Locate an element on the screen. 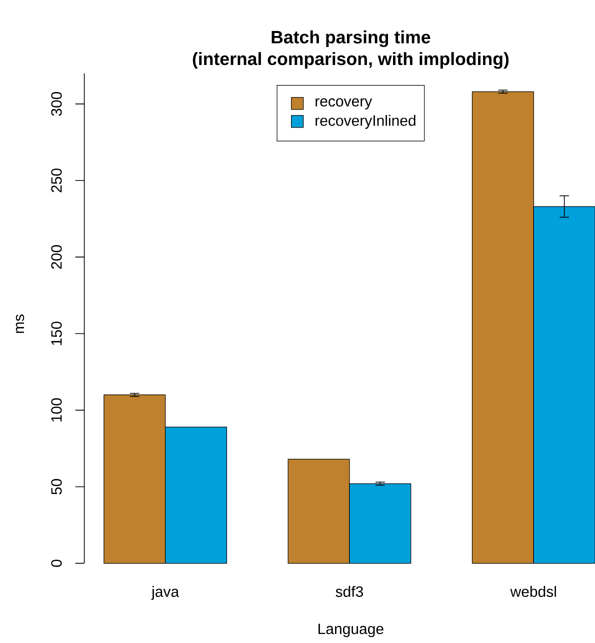 This screenshot has height=643, width=595. y-tick-label: 250 is located at coordinates (56, 180).